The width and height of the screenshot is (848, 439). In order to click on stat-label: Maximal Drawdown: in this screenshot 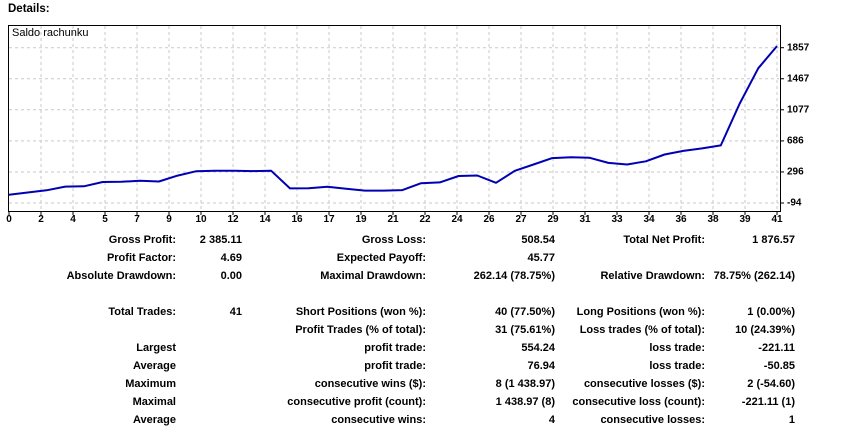, I will do `click(373, 276)`.